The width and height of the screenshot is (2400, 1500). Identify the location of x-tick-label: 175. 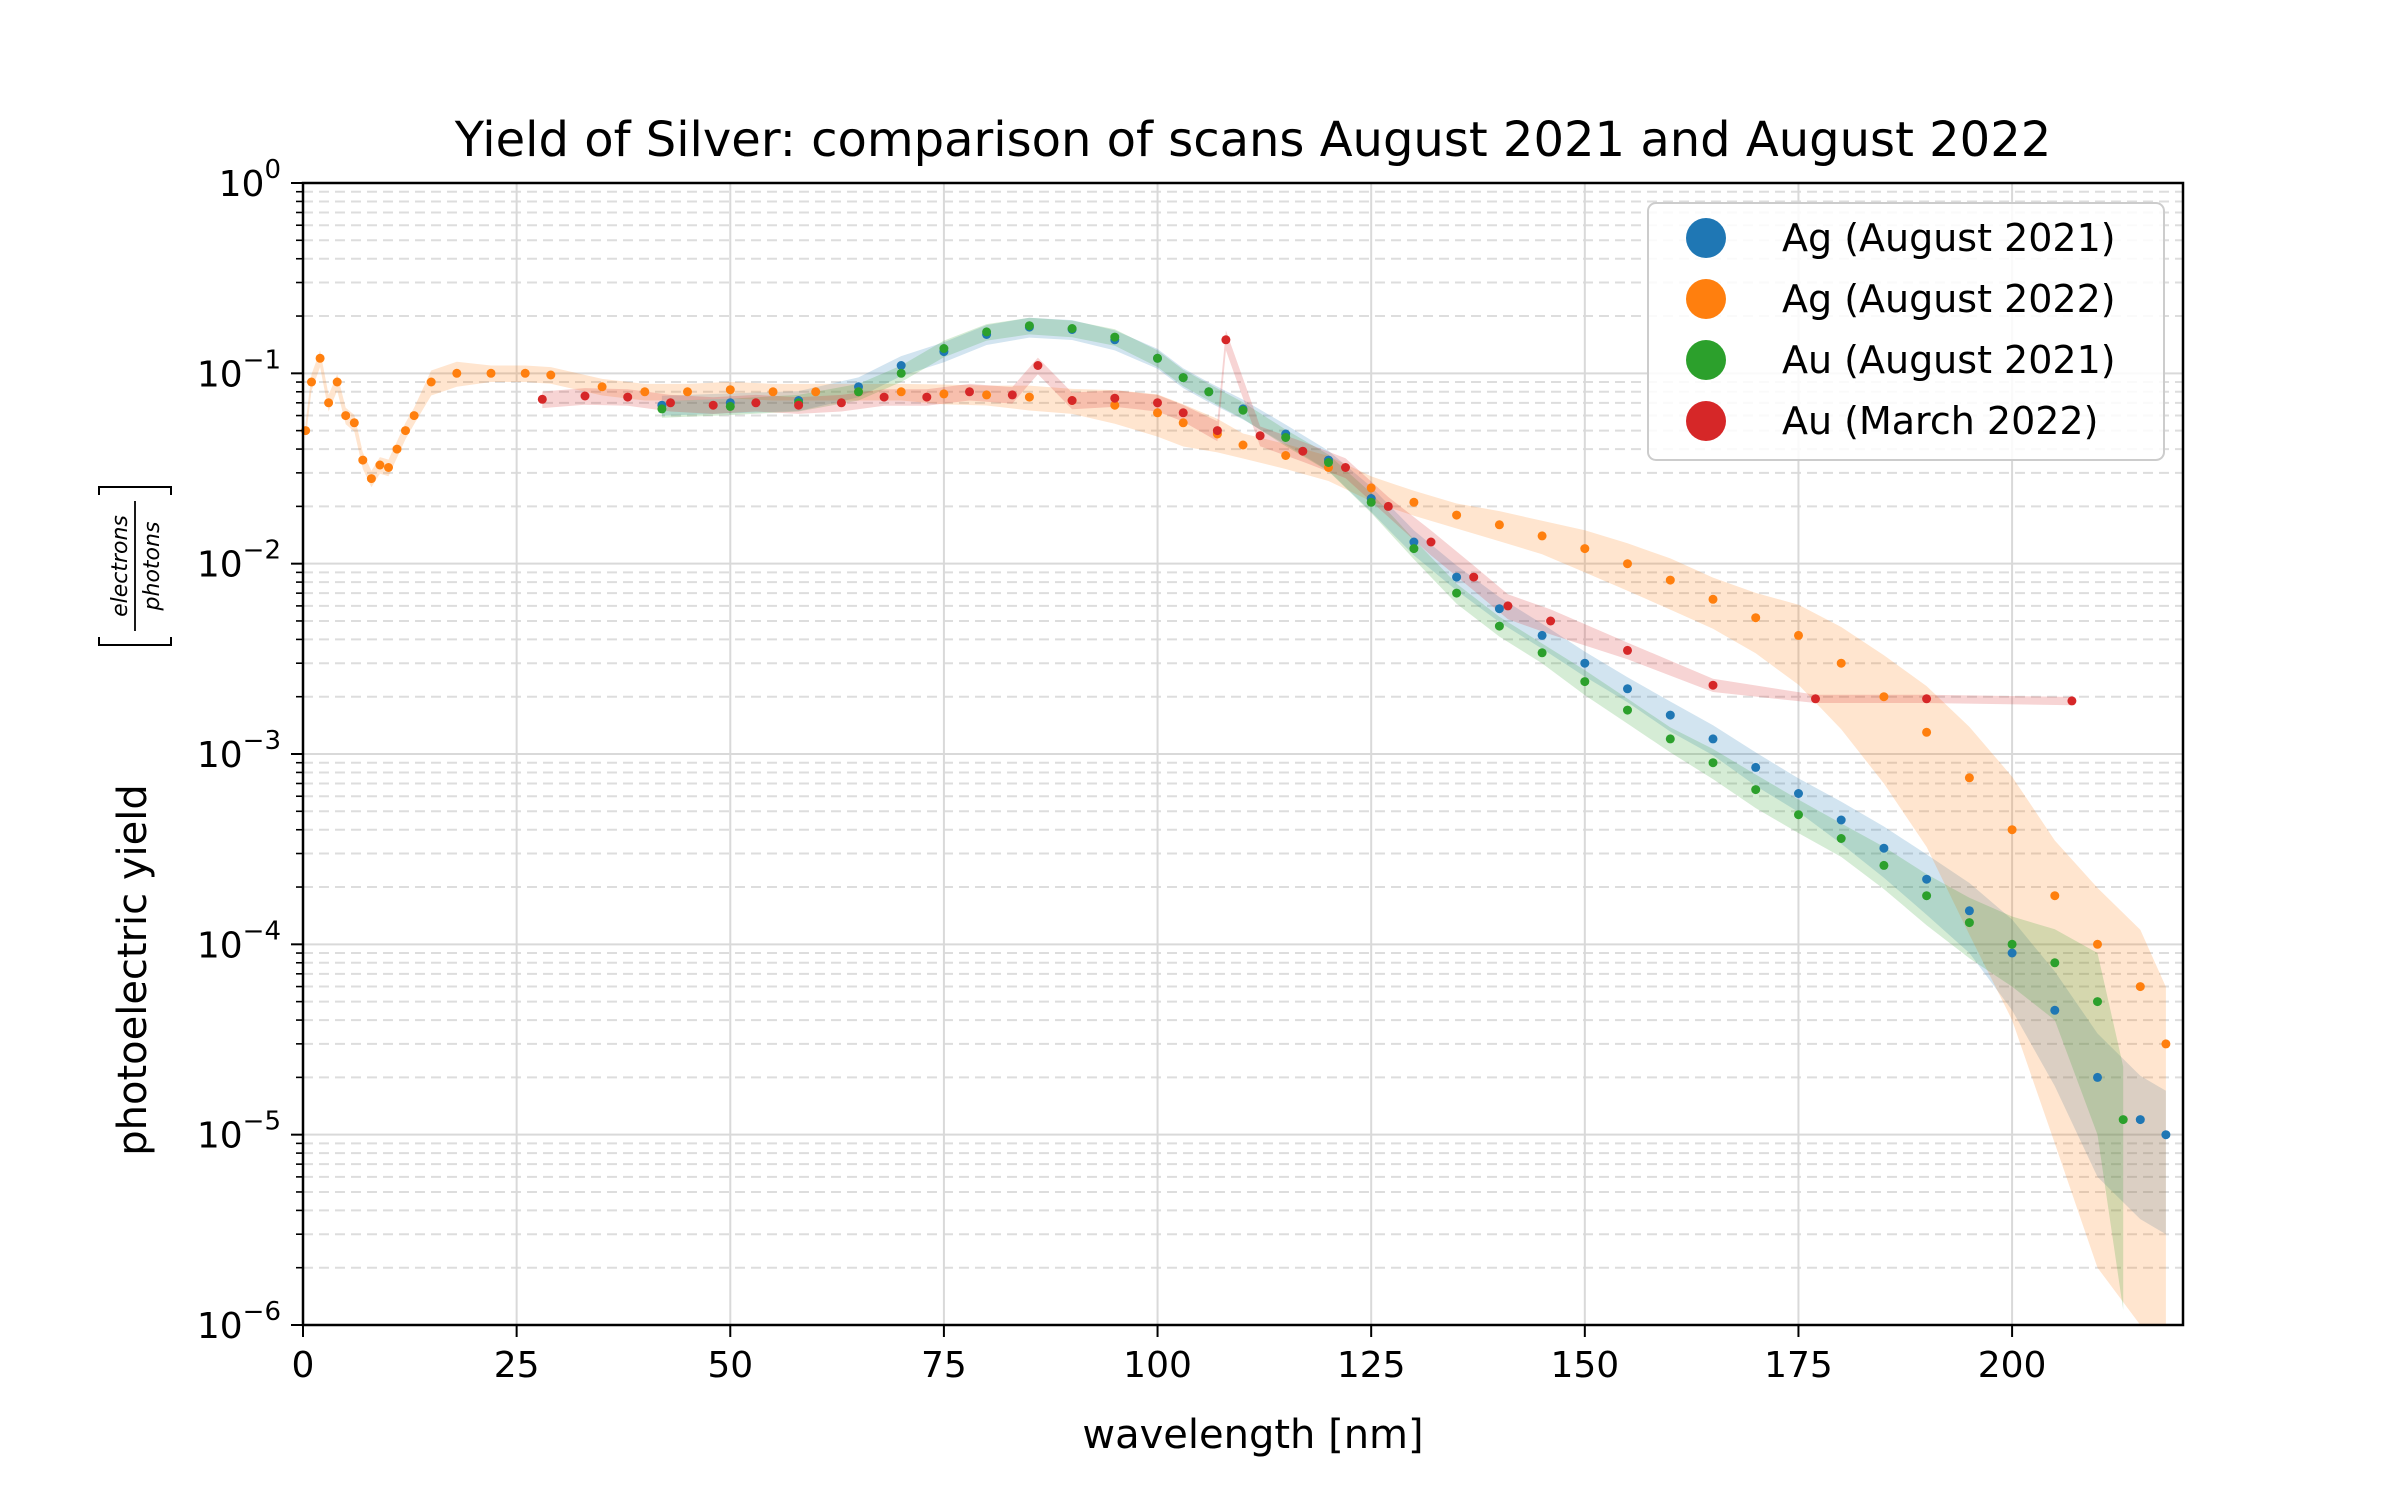
(1798, 1365).